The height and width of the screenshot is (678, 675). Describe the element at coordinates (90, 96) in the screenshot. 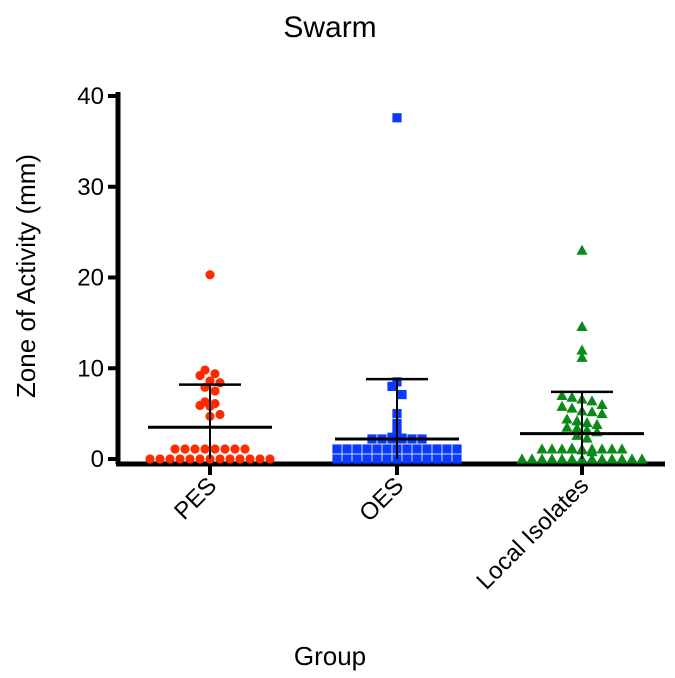

I see `y-tick-label: 40` at that location.